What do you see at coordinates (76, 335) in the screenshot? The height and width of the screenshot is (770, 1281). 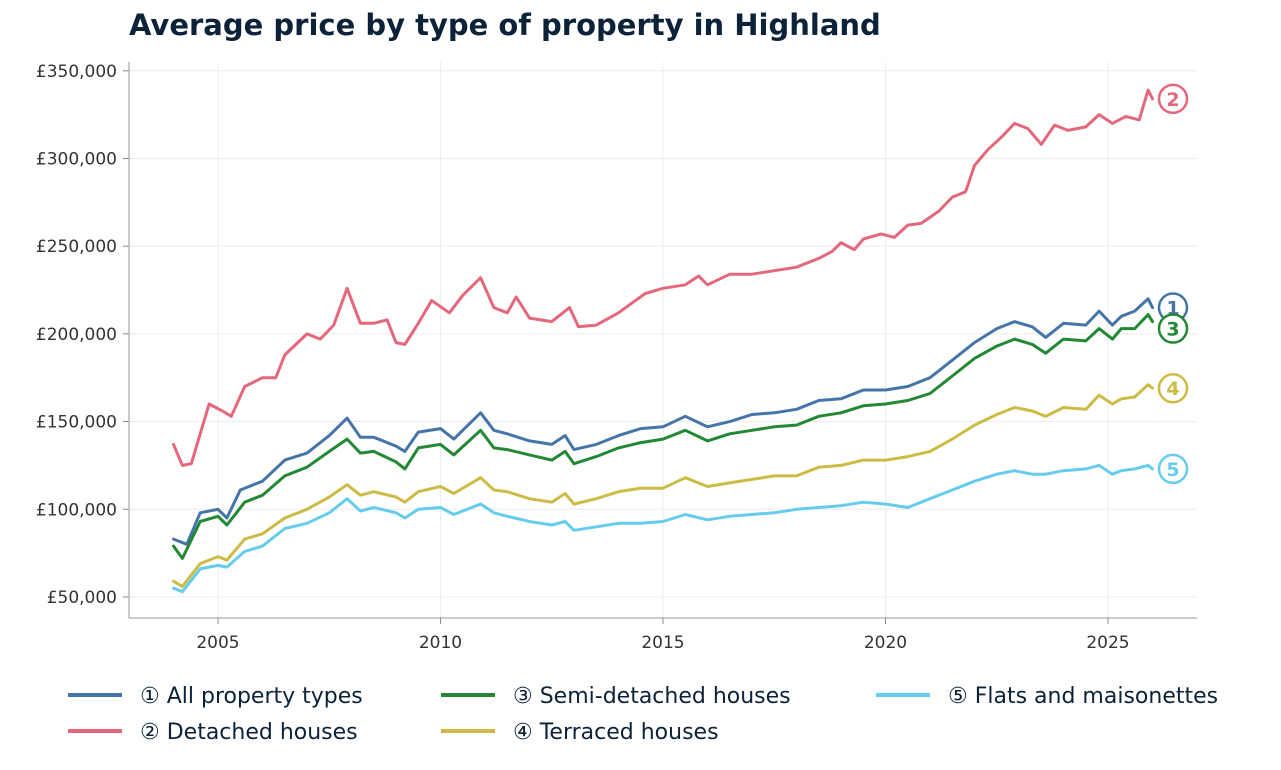 I see `y-tick-label: £200,000` at bounding box center [76, 335].